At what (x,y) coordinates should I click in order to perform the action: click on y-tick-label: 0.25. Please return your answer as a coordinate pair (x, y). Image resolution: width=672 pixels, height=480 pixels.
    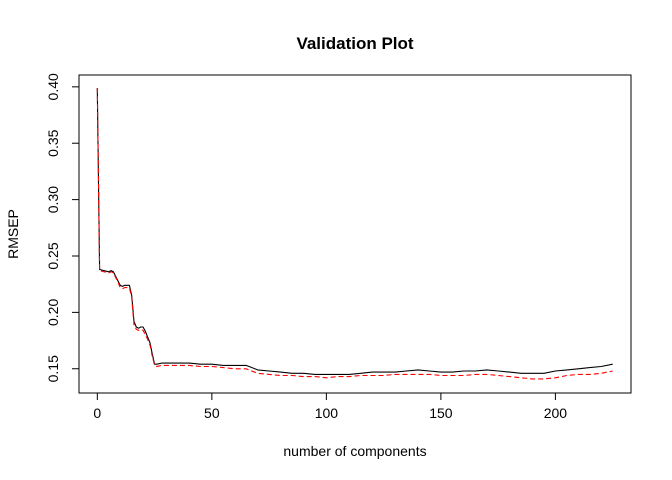
    Looking at the image, I should click on (53, 255).